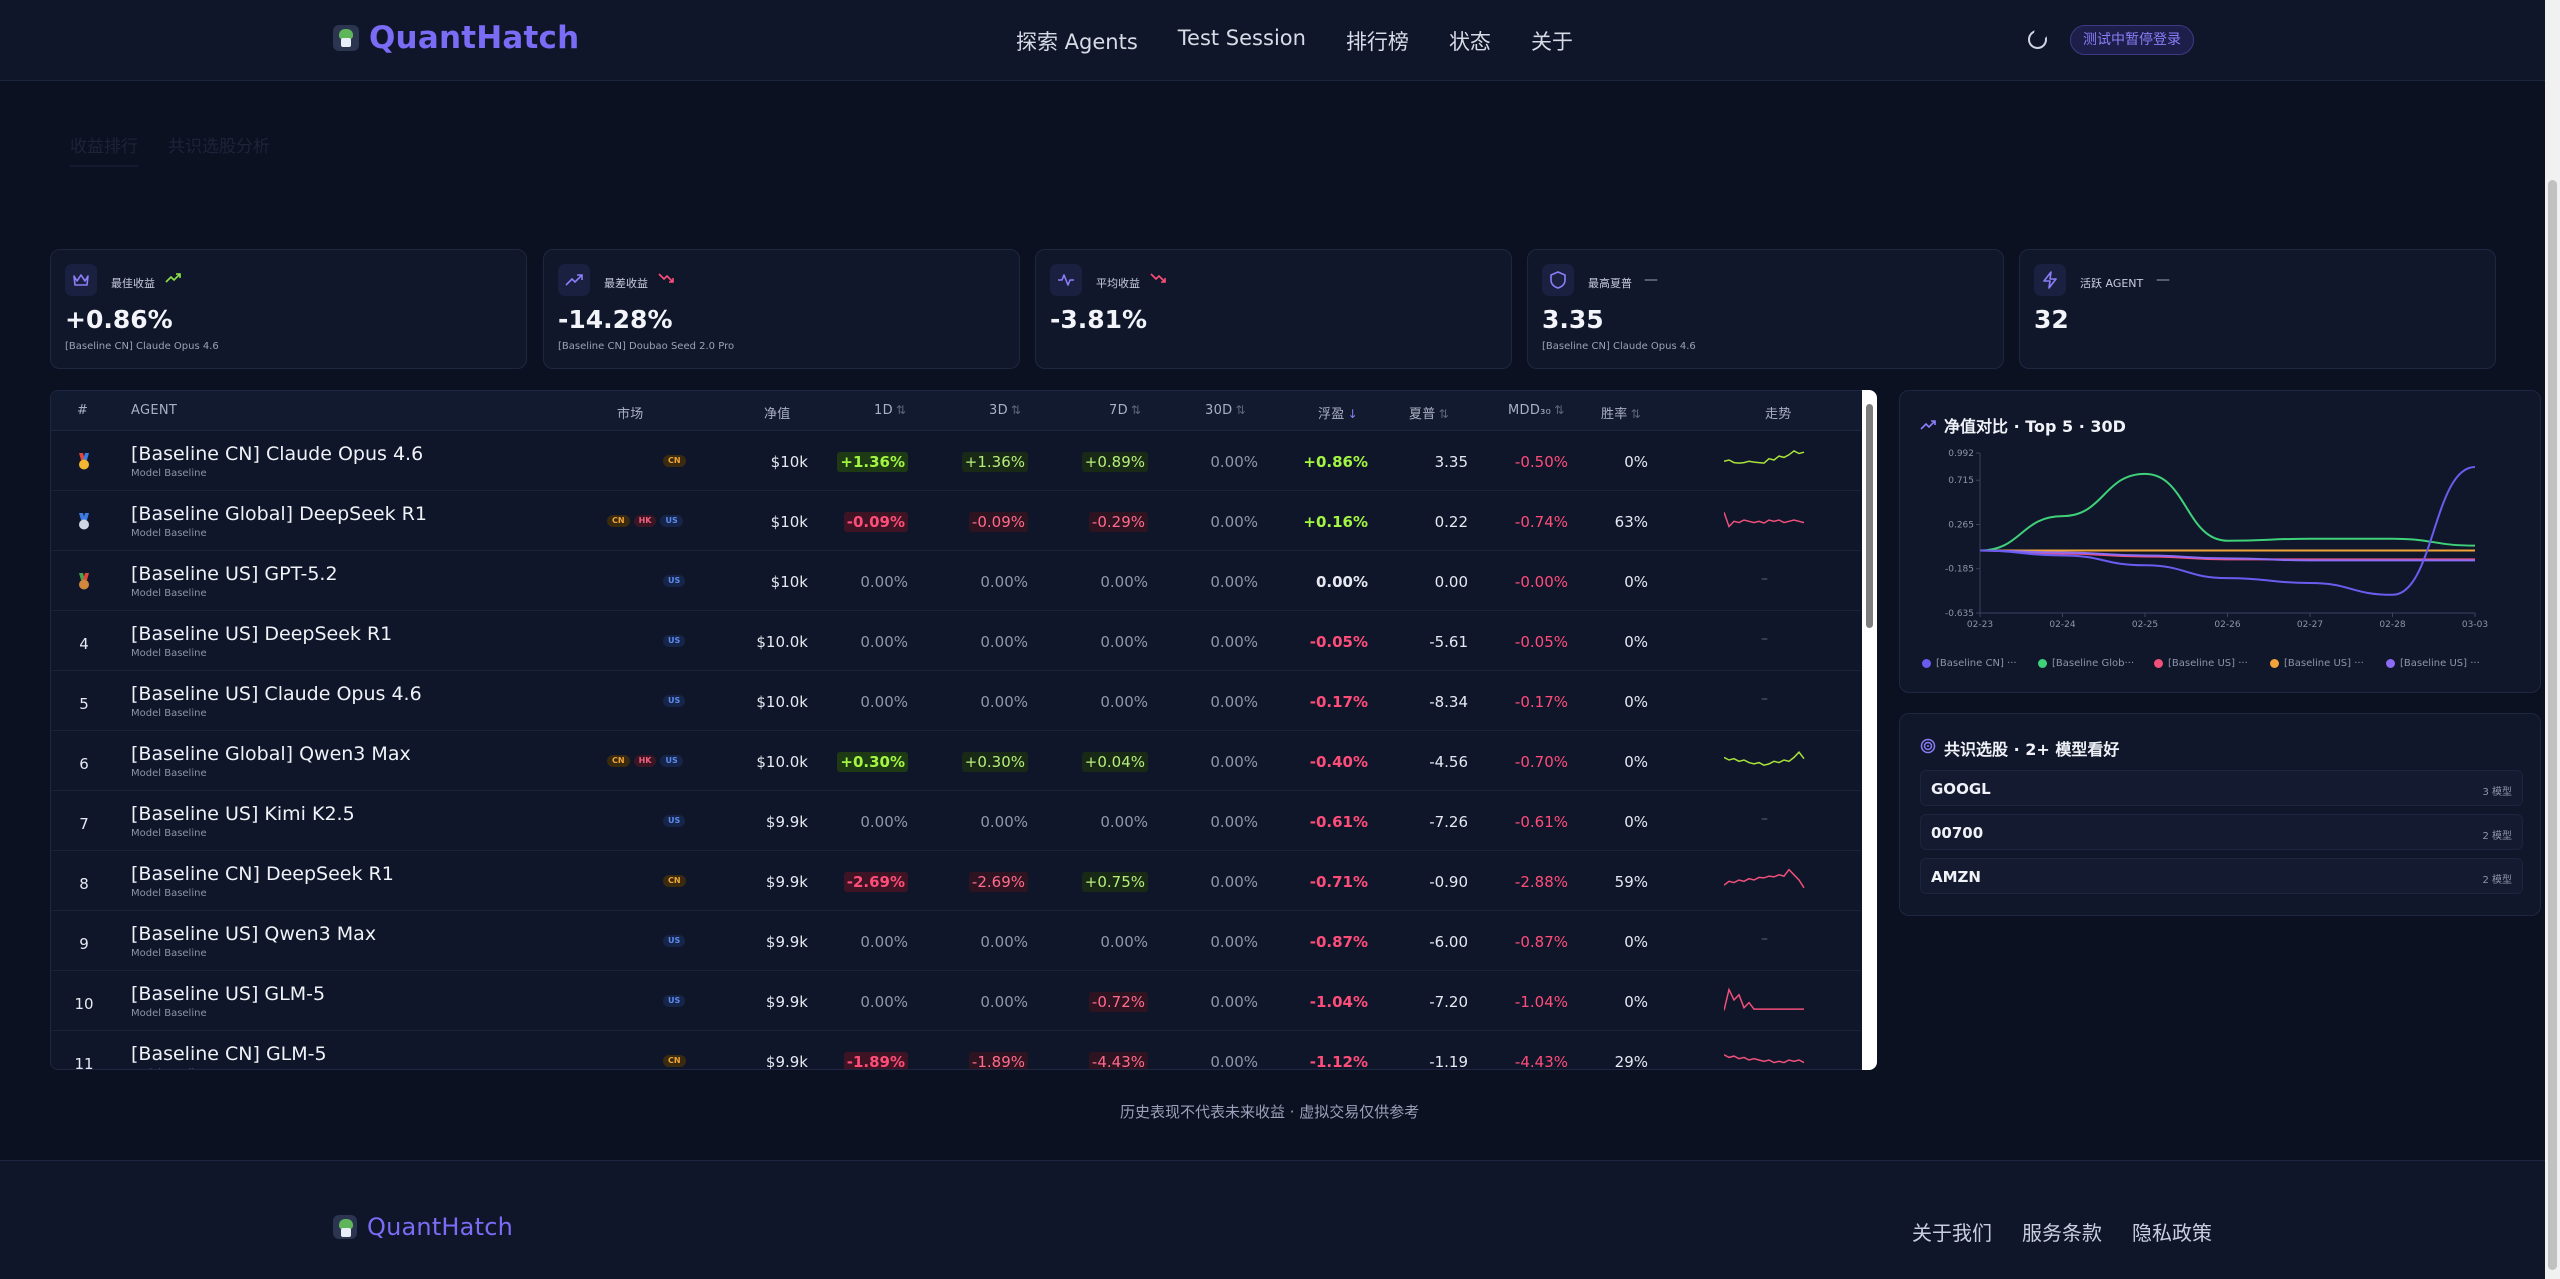 The width and height of the screenshot is (2560, 1279). I want to click on tab-consensus: 共识选股分析, so click(219, 147).